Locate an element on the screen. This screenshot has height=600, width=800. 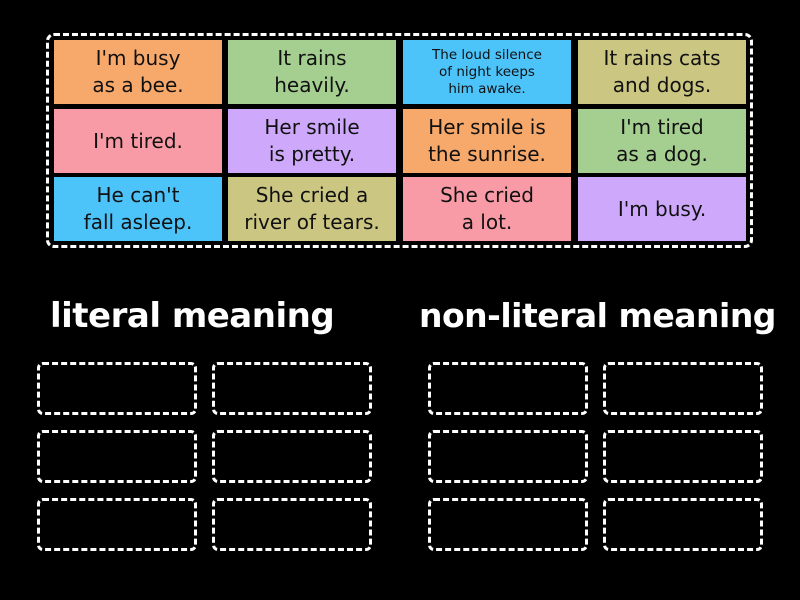
group-heading-non-literal: non-literal meaning is located at coordinates (597, 315).